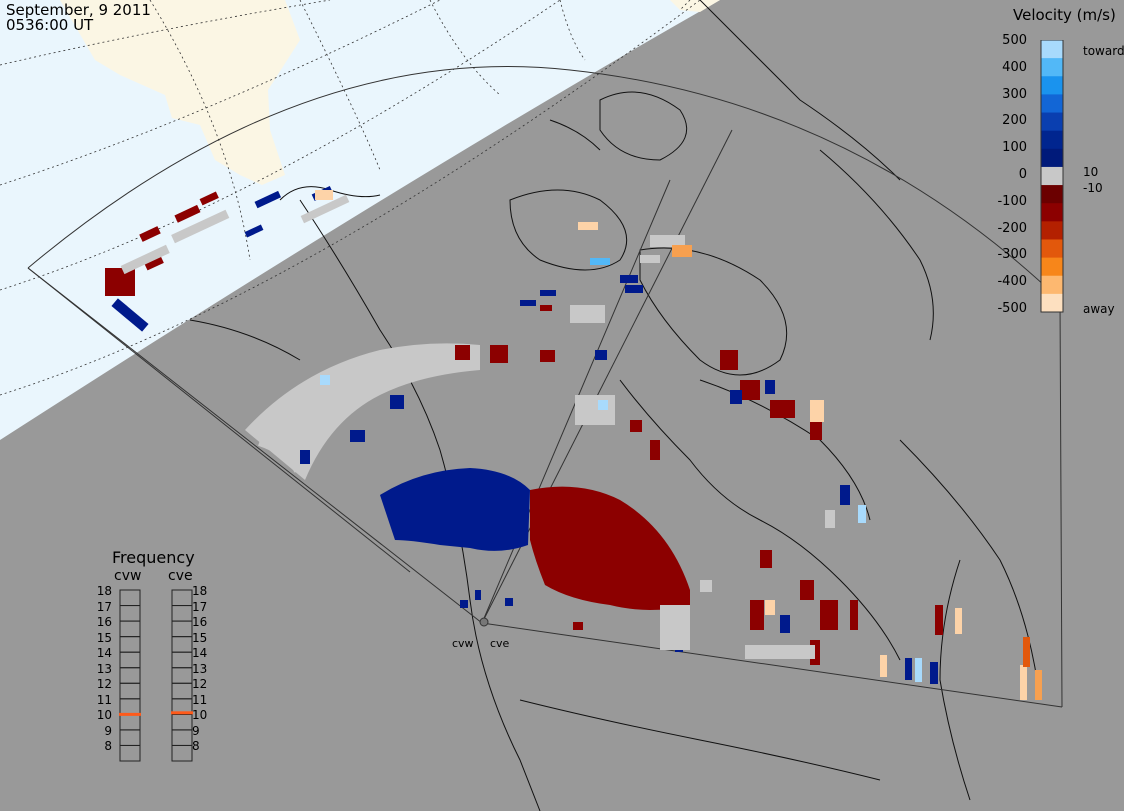 The image size is (1124, 811). What do you see at coordinates (196, 746) in the screenshot?
I see `frequency-scale-label-right: 8` at bounding box center [196, 746].